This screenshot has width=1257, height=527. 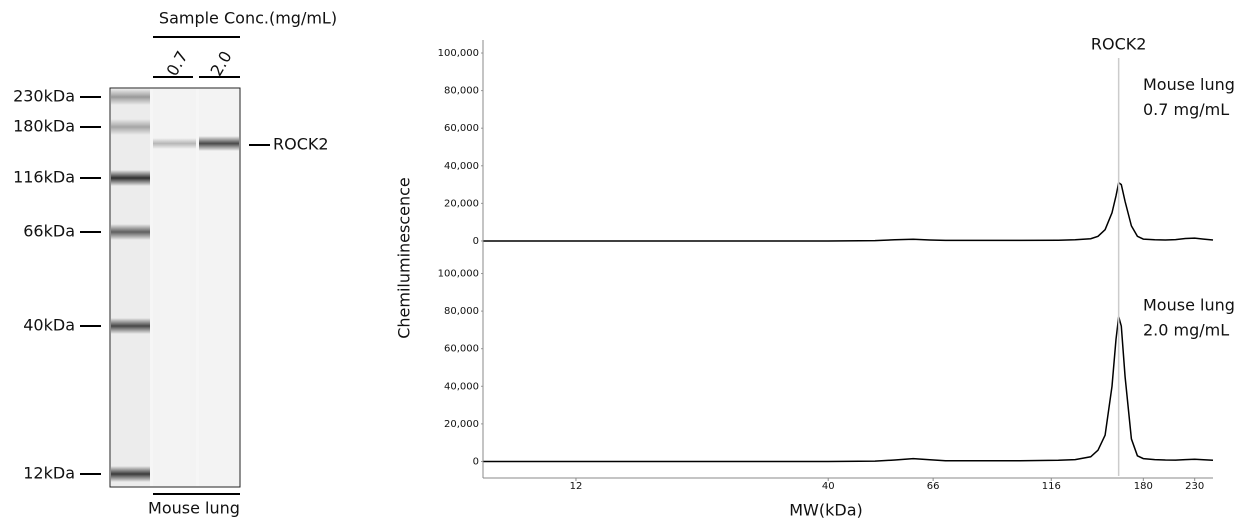 What do you see at coordinates (828, 486) in the screenshot?
I see `x-tick-label: 40` at bounding box center [828, 486].